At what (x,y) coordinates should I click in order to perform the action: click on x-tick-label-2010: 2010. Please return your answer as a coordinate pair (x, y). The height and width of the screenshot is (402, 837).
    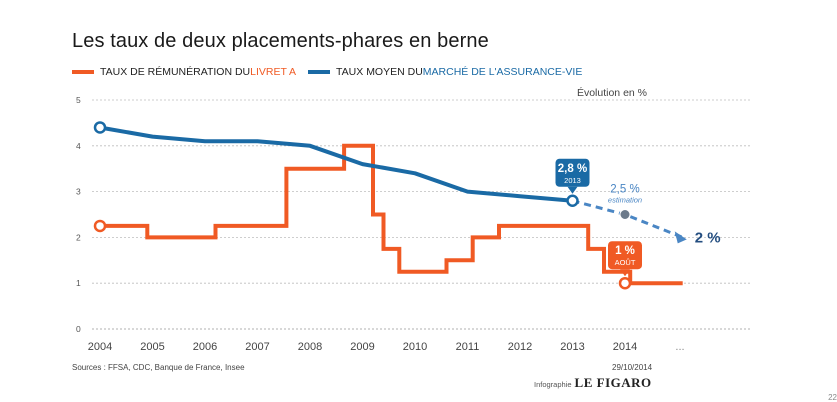
    Looking at the image, I should click on (415, 347).